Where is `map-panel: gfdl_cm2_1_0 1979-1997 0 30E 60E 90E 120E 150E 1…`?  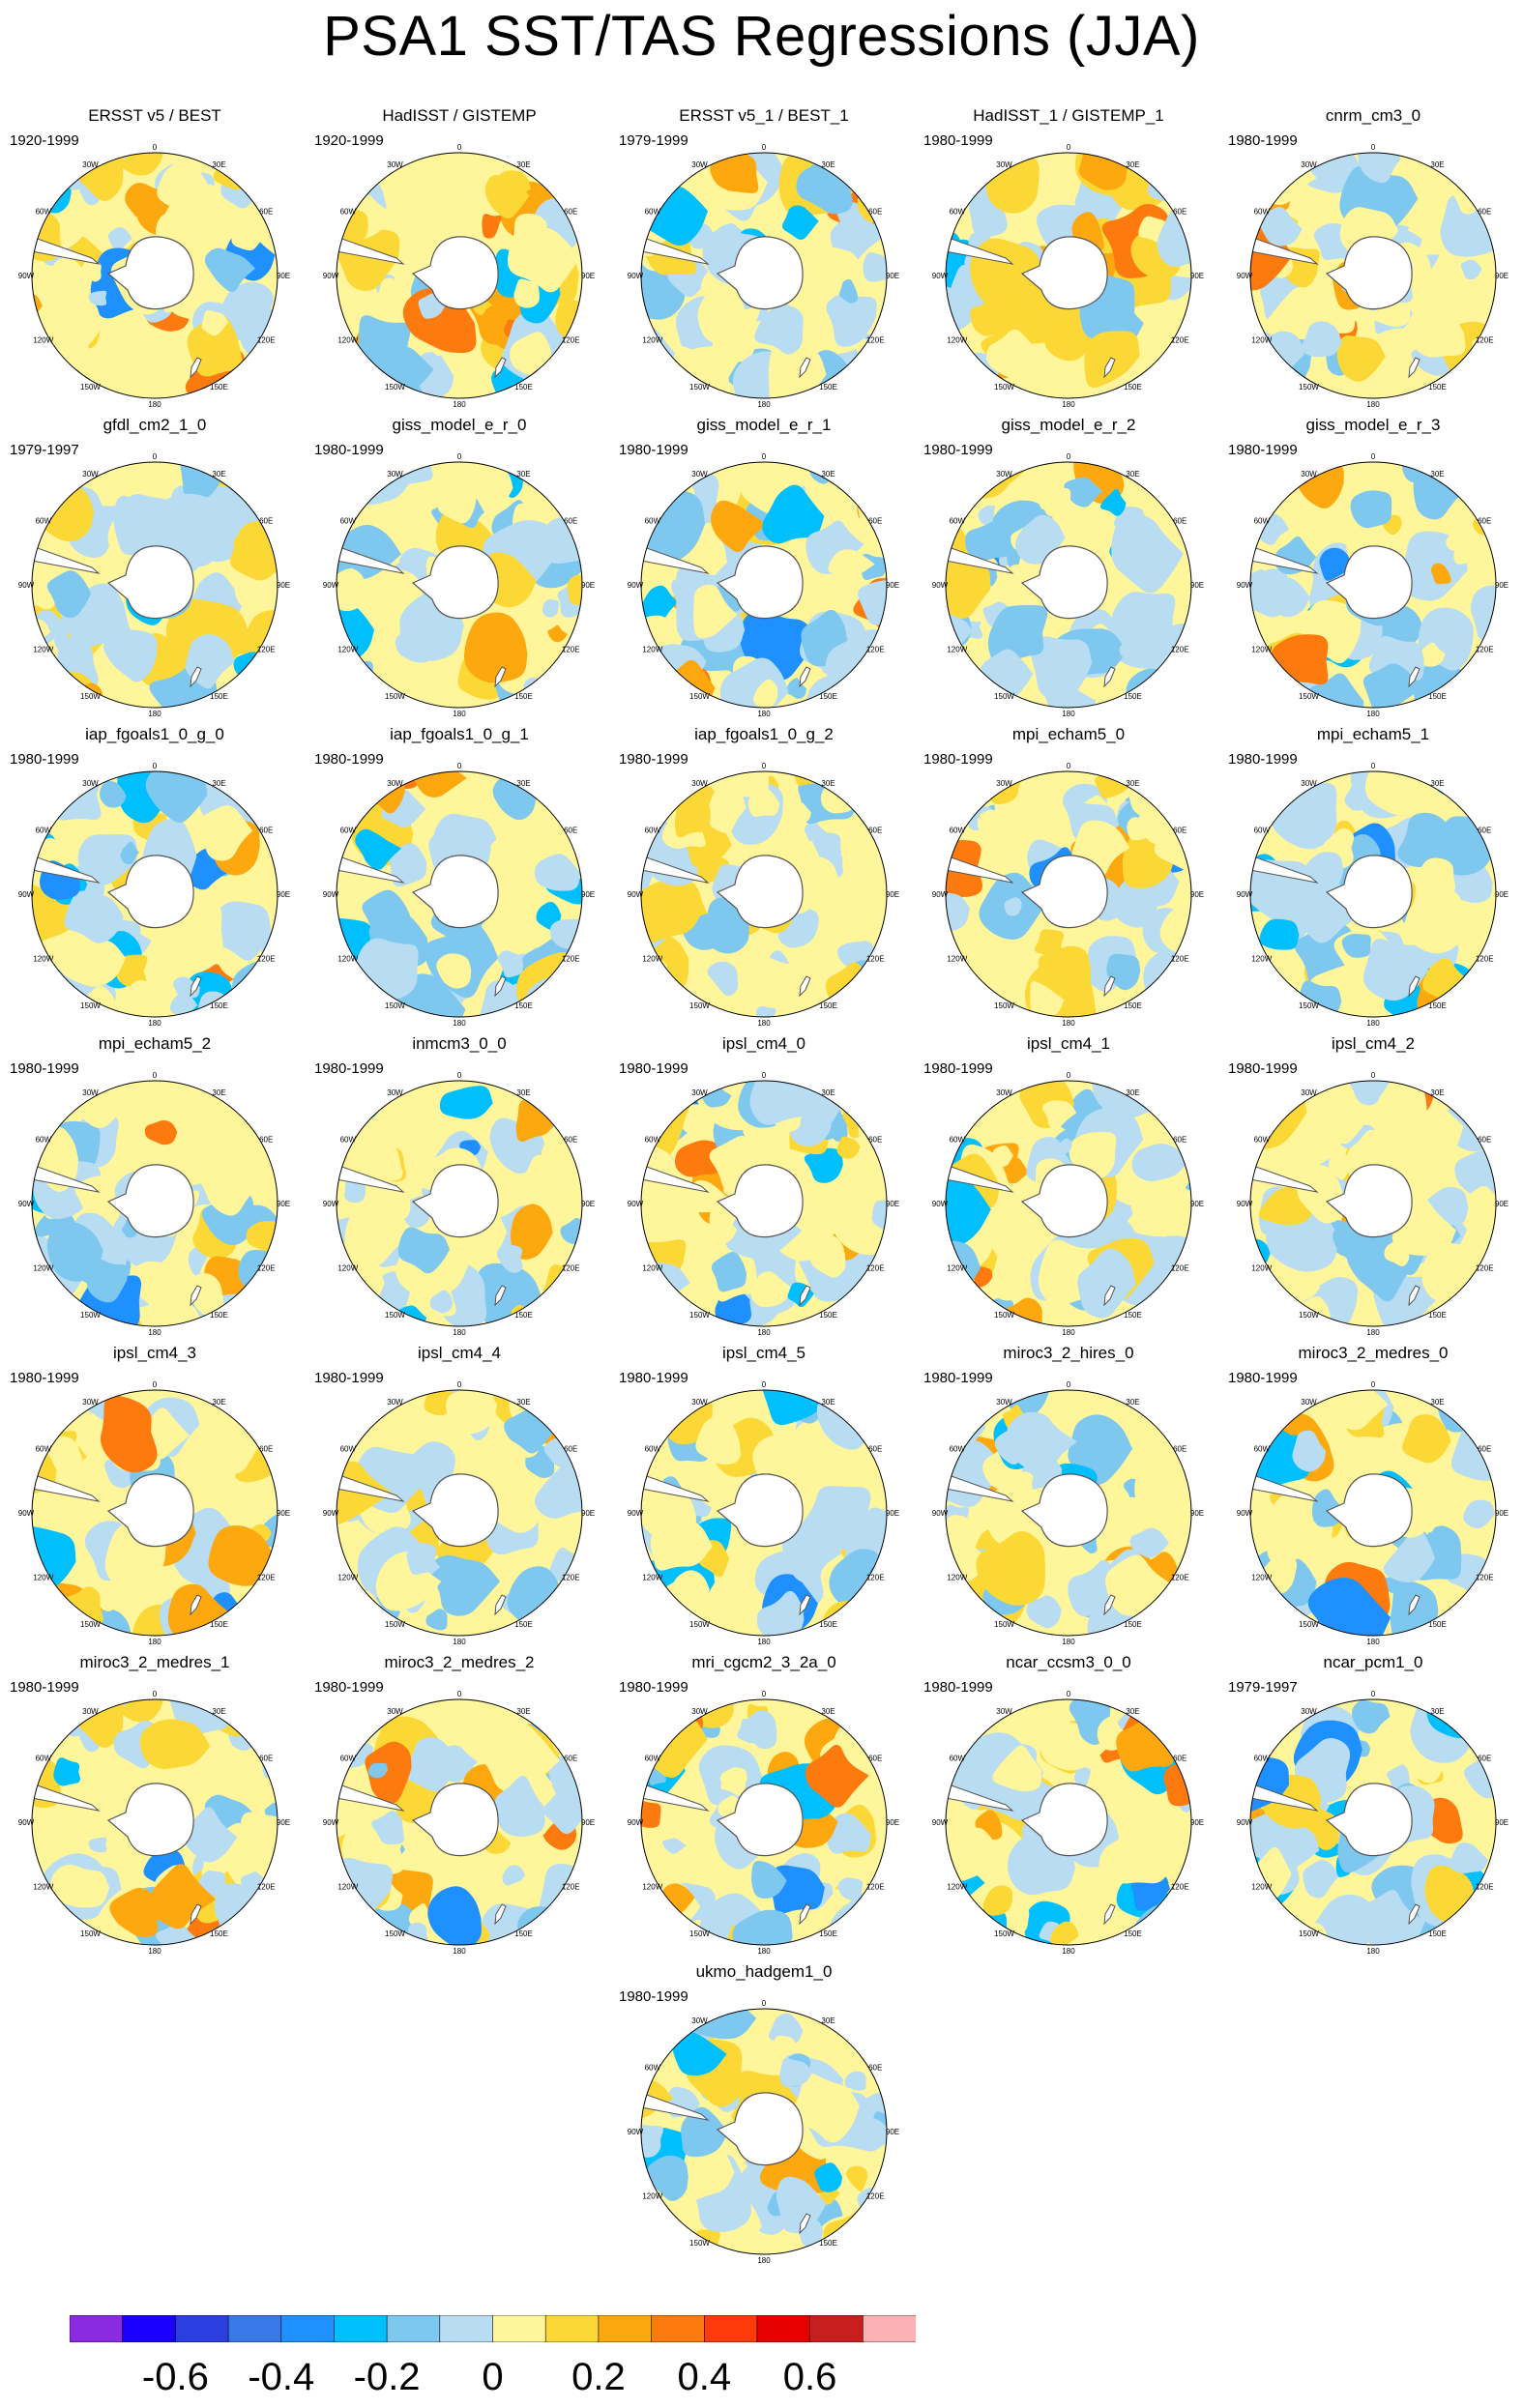
map-panel: gfdl_cm2_1_0 1979-1997 0 30E 60E 90E 120E 150E 1… is located at coordinates (155, 570).